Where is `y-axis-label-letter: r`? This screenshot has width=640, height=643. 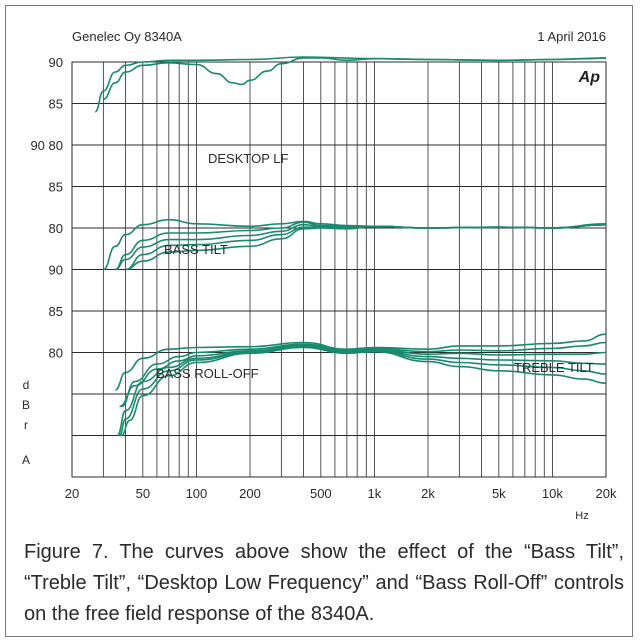 y-axis-label-letter: r is located at coordinates (26, 425).